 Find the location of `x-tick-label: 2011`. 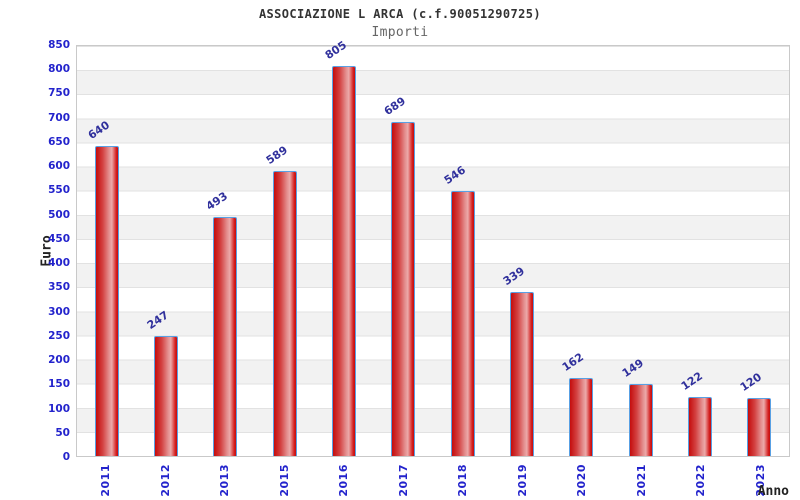

x-tick-label: 2011 is located at coordinates (106, 480).